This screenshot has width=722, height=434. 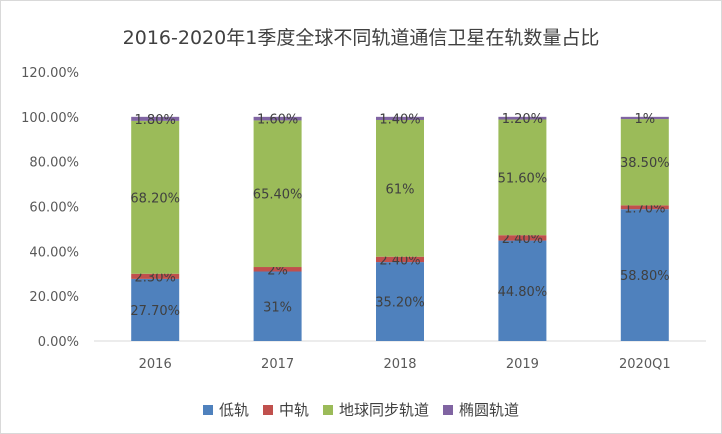 I want to click on data-label: 1.80%, so click(x=155, y=120).